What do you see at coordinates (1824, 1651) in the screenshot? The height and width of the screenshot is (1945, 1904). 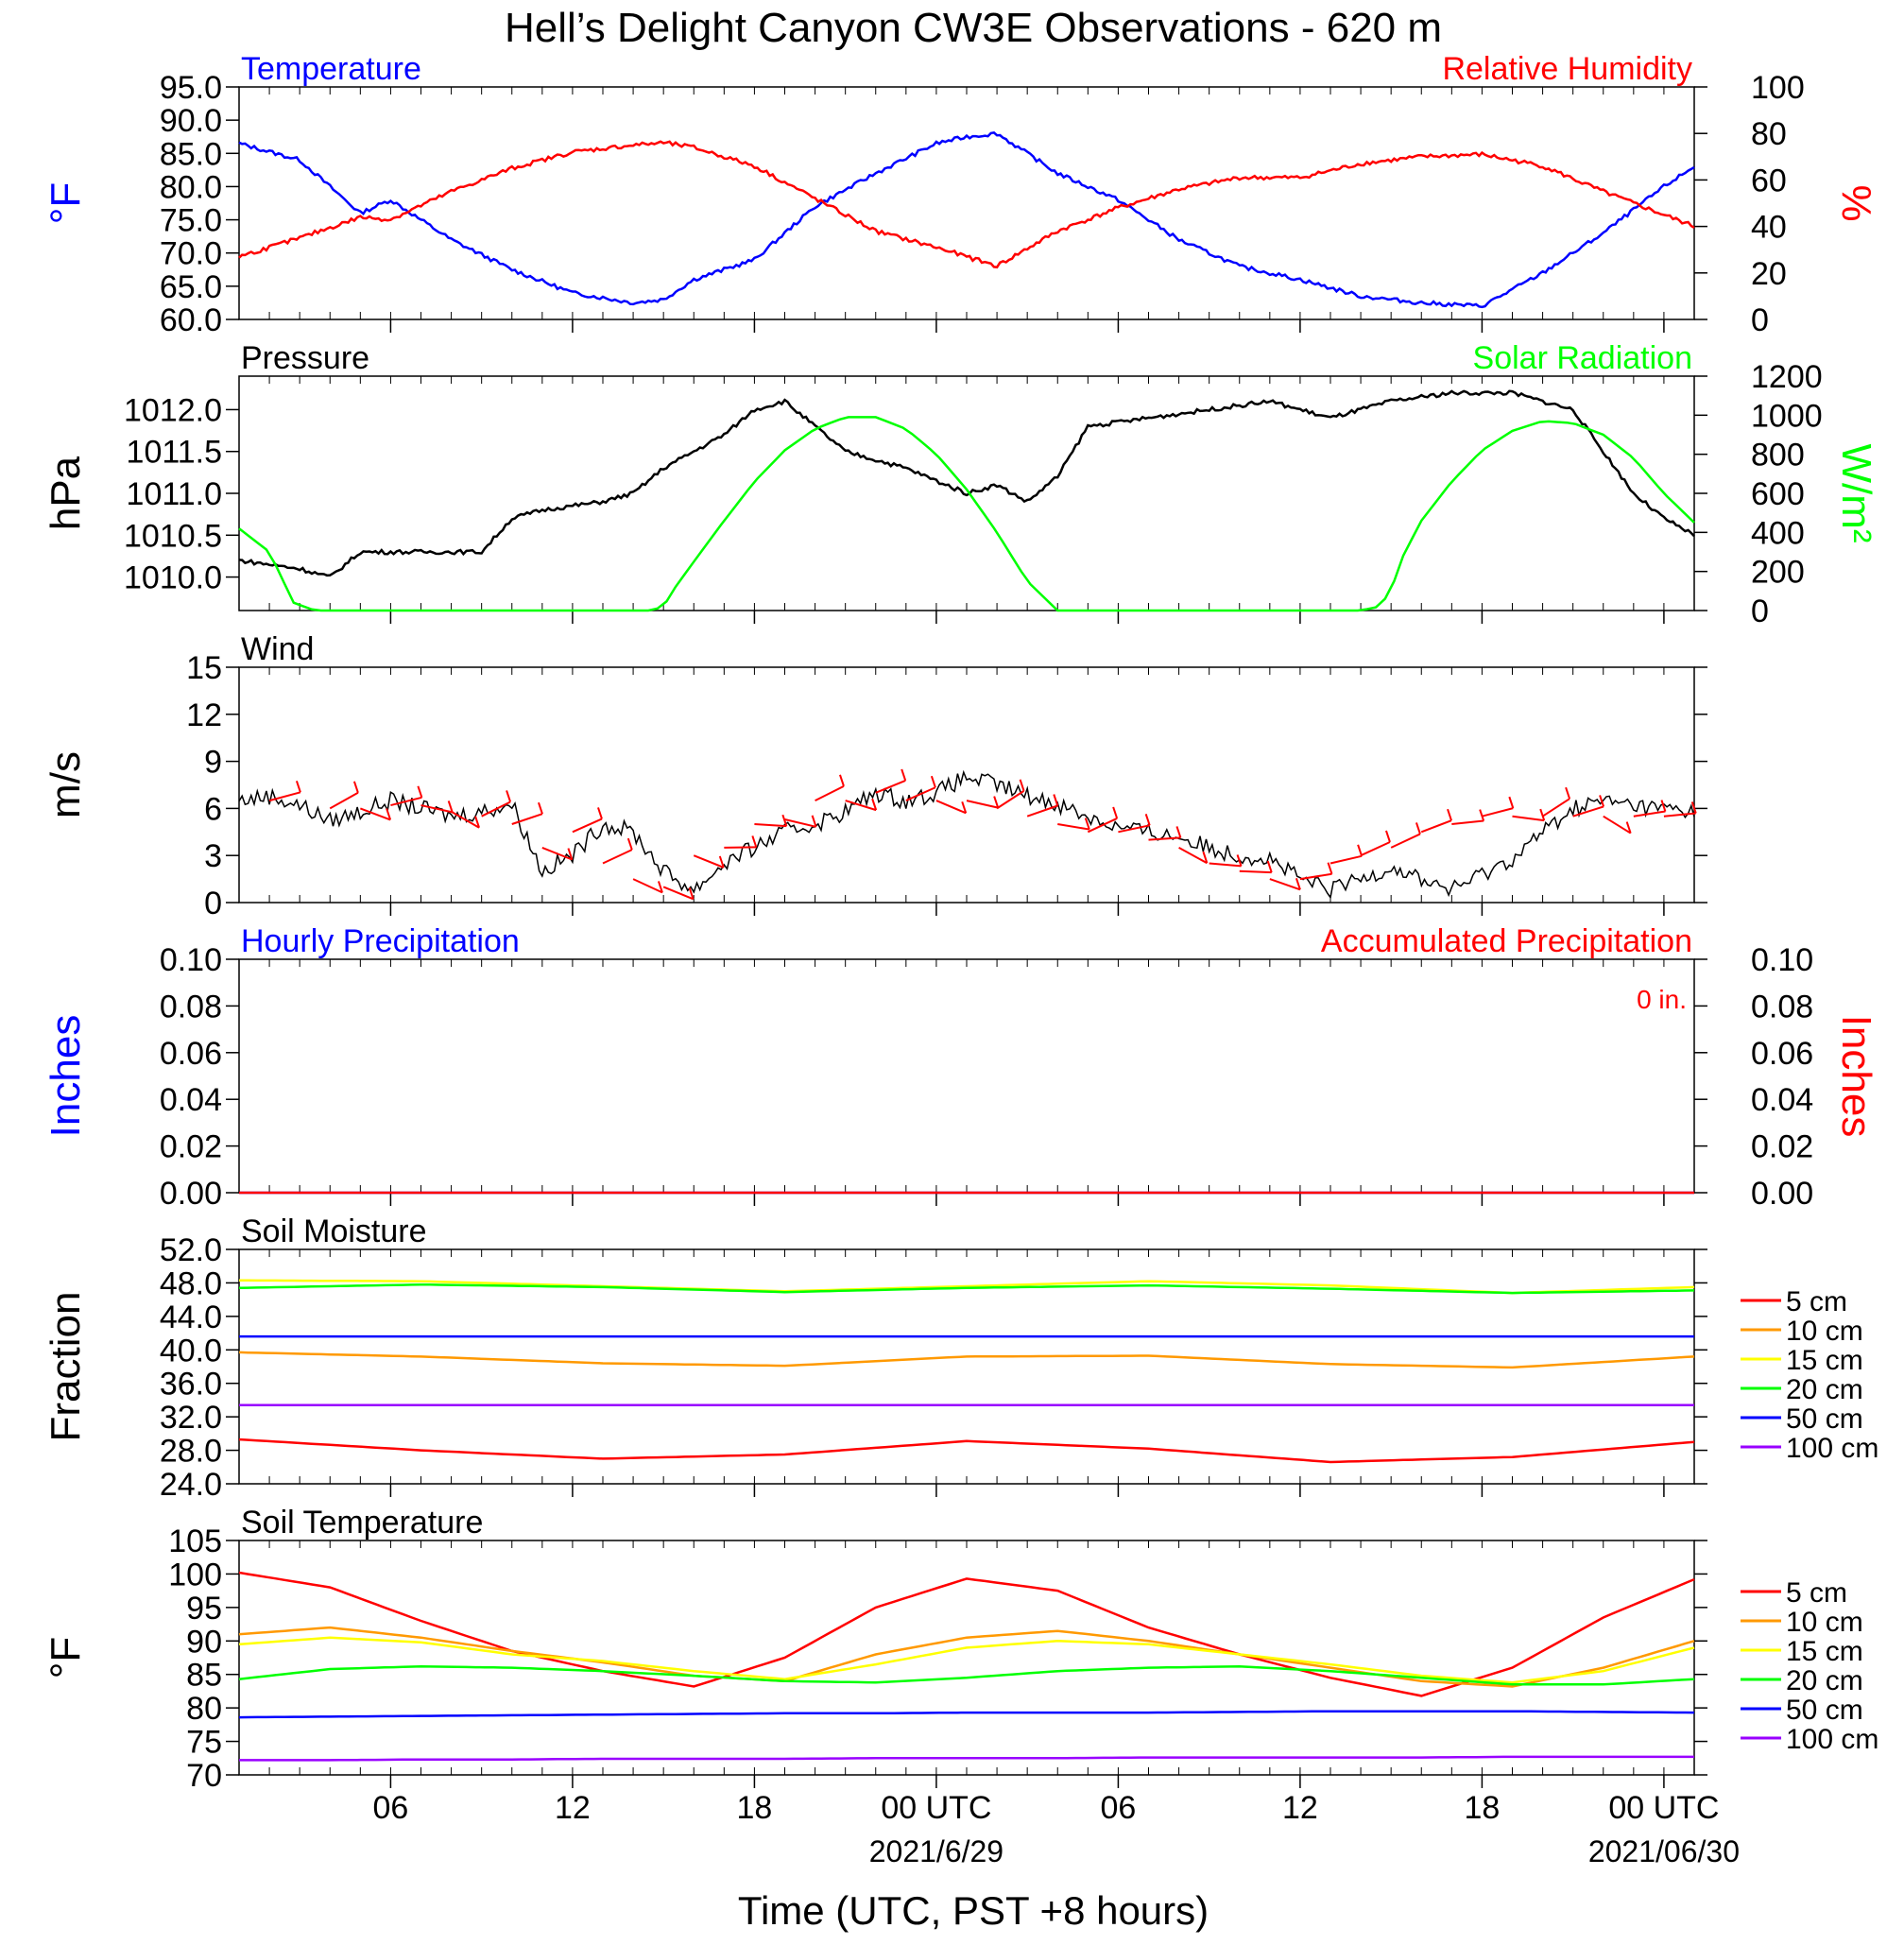 I see `legend-label: 15 cm` at bounding box center [1824, 1651].